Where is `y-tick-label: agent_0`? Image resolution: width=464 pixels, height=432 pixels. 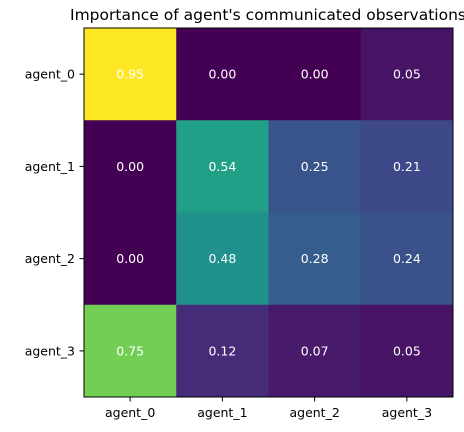
y-tick-label: agent_0 is located at coordinates (50, 74).